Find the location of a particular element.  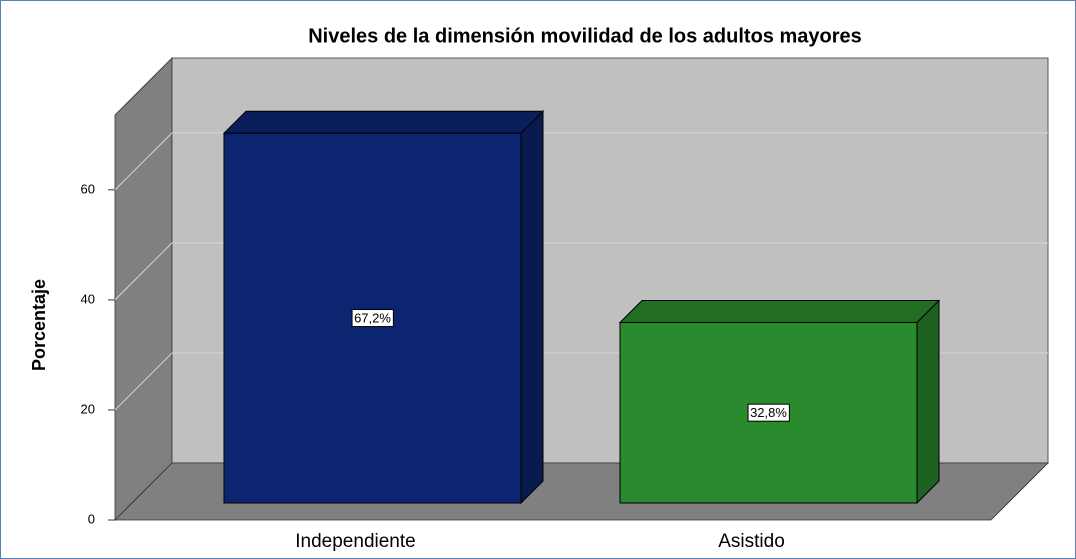

x-tick-label: Independiente is located at coordinates (355, 541).